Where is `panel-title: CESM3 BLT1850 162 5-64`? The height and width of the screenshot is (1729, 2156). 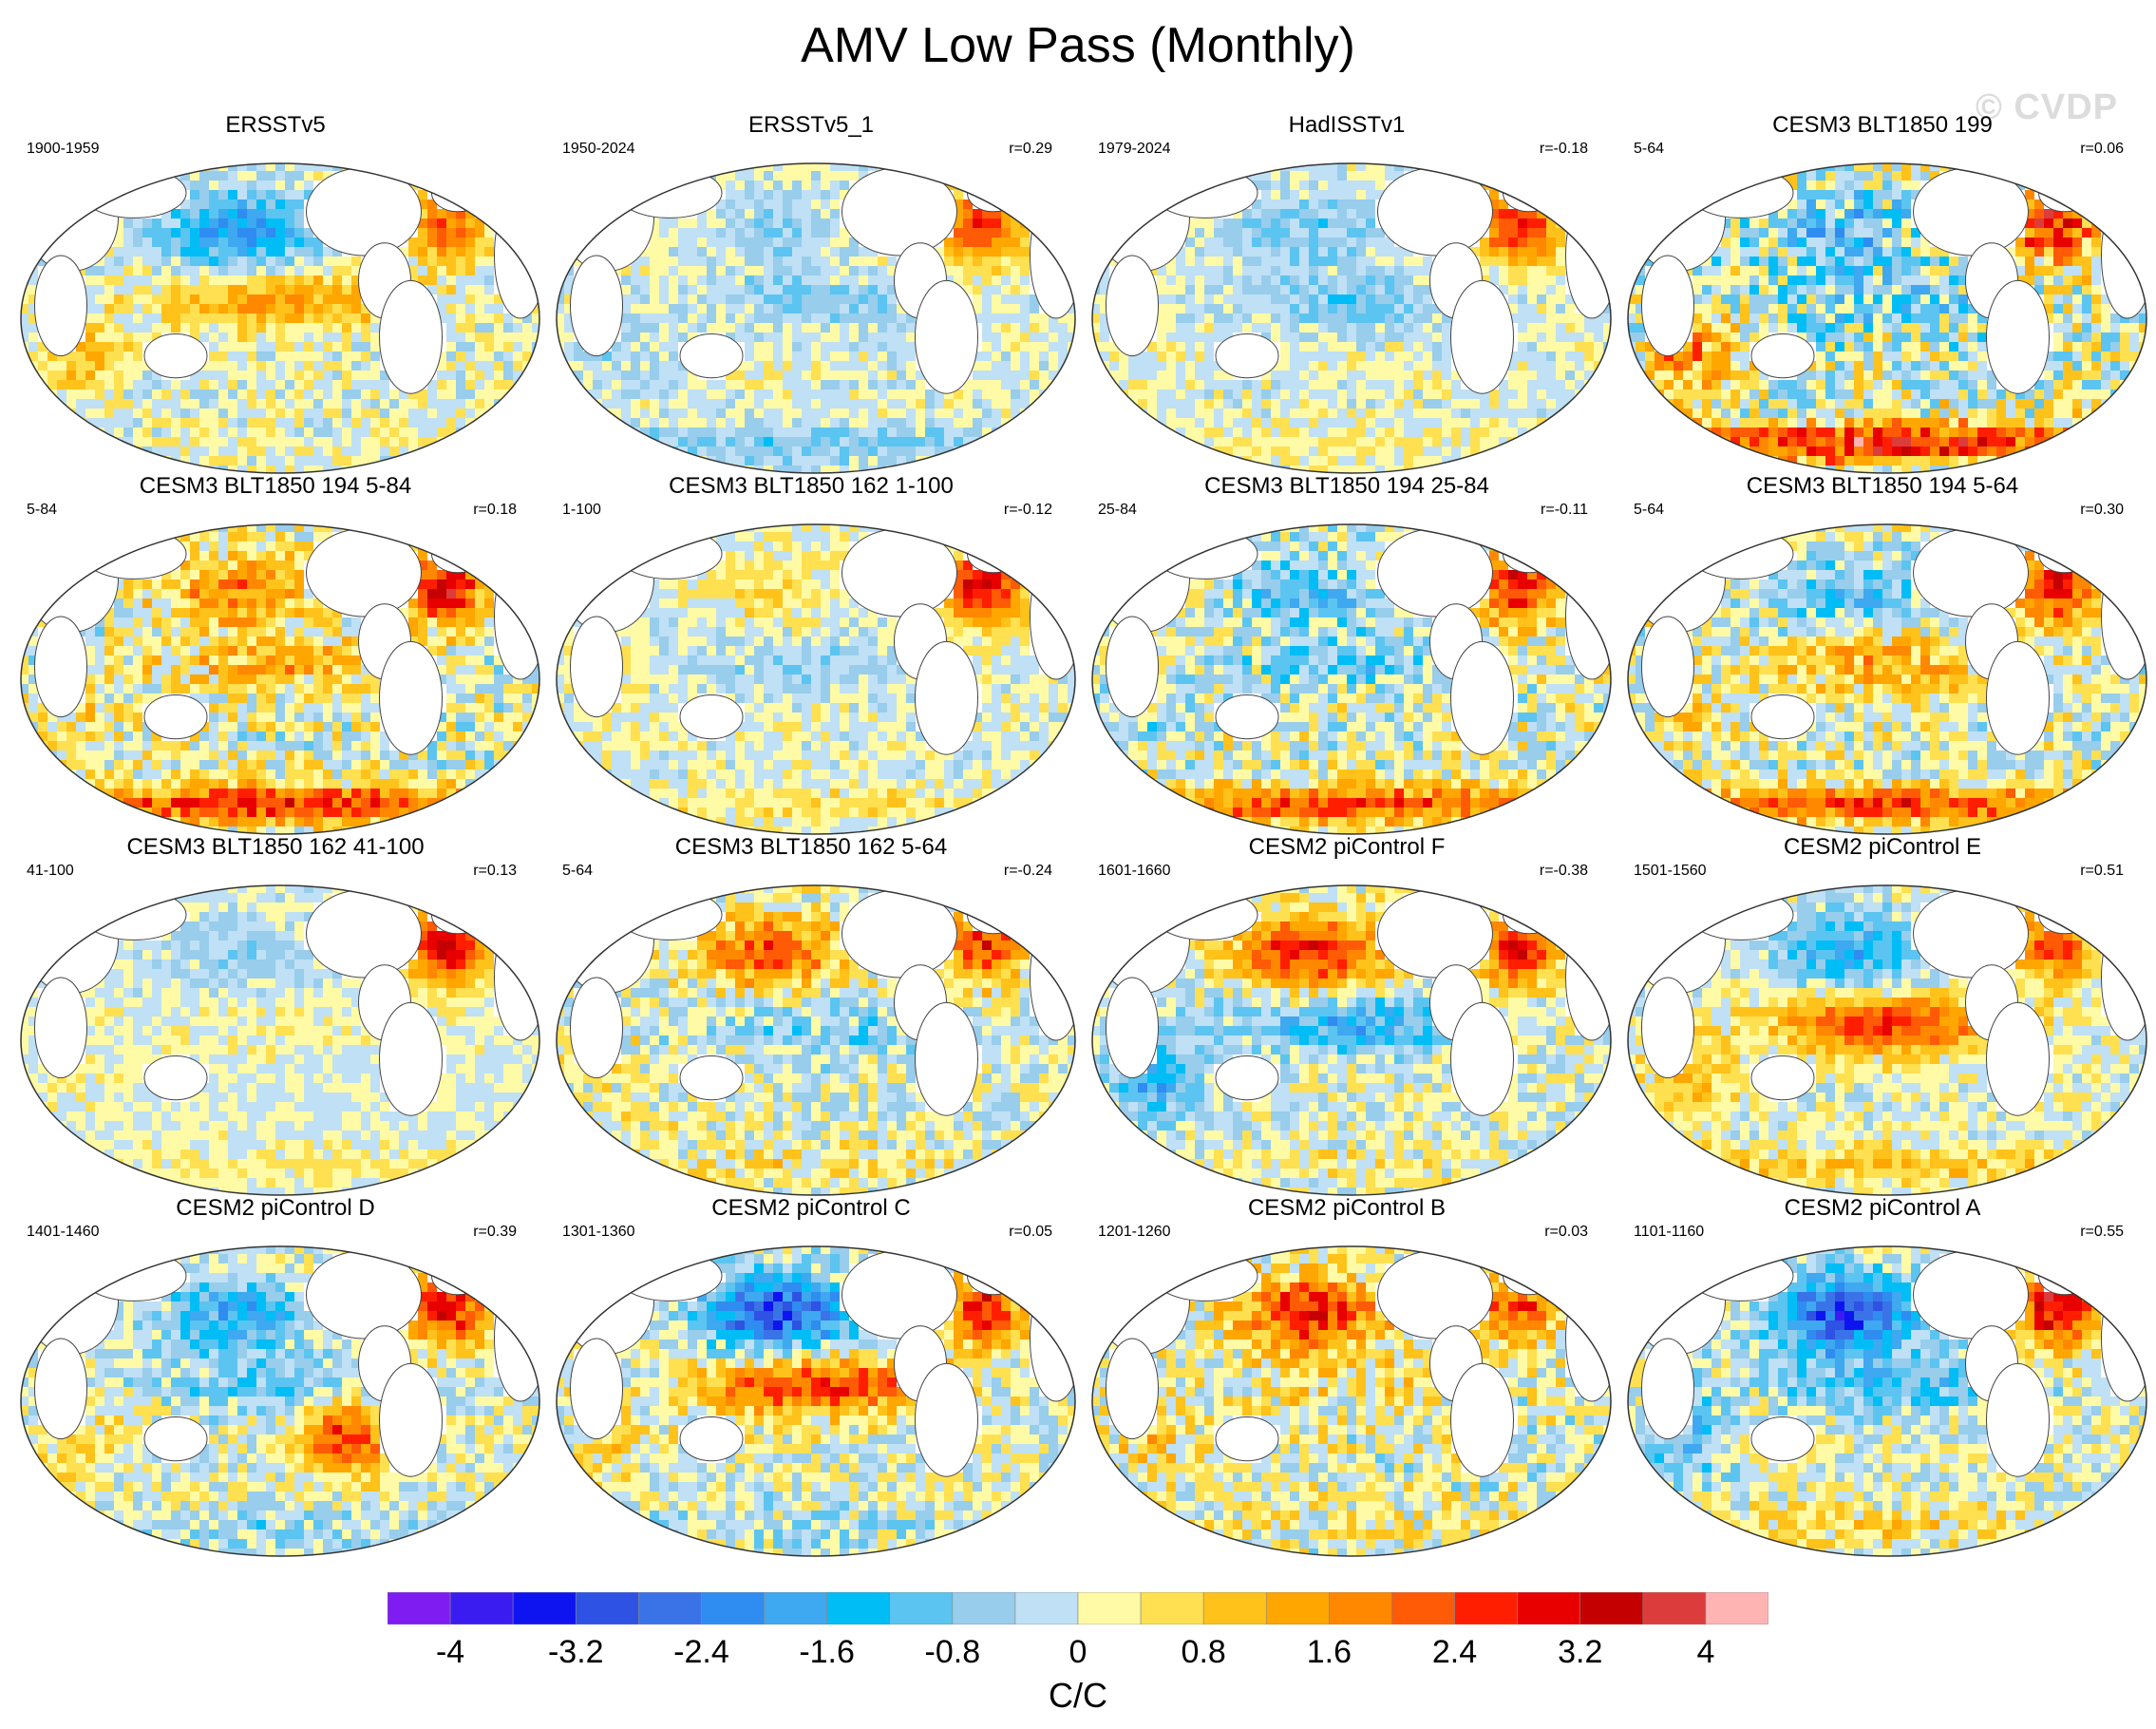 panel-title: CESM3 BLT1850 162 5-64 is located at coordinates (811, 847).